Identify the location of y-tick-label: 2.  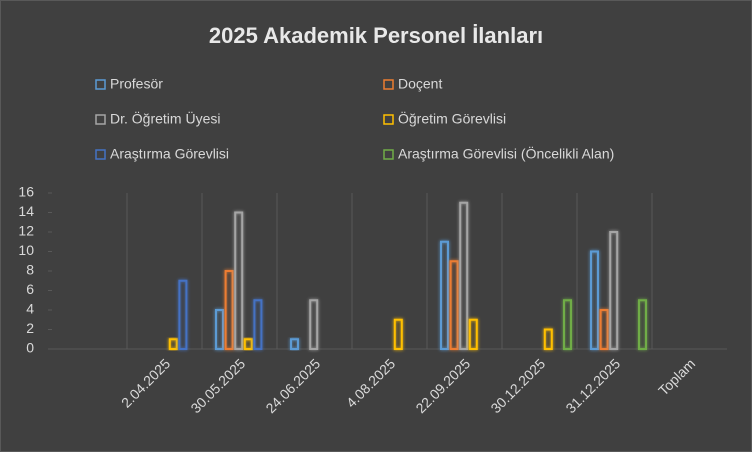
(30, 328).